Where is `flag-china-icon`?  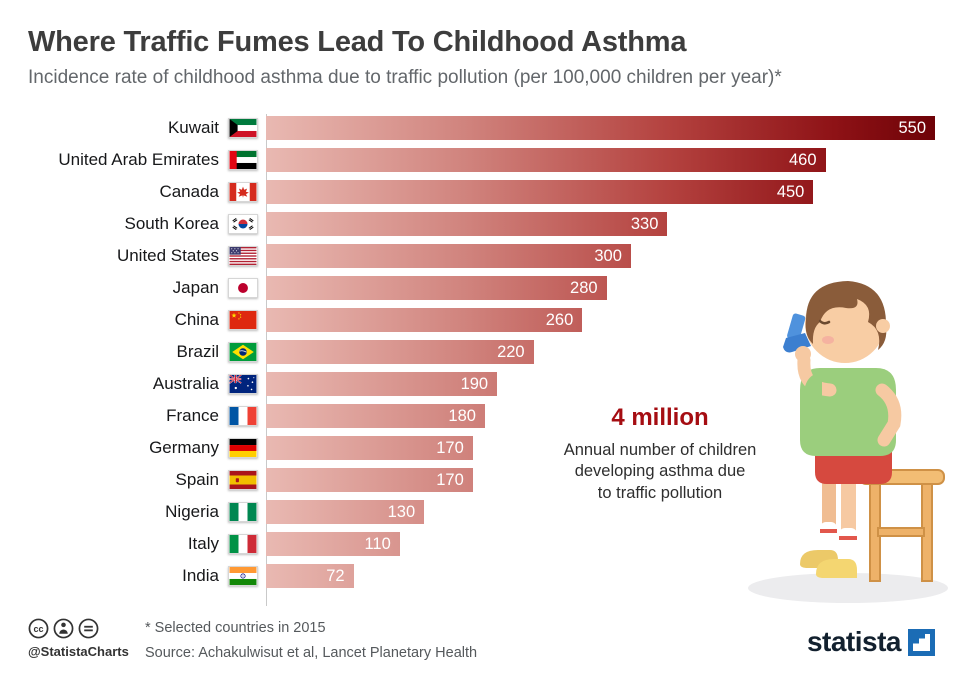 flag-china-icon is located at coordinates (243, 320).